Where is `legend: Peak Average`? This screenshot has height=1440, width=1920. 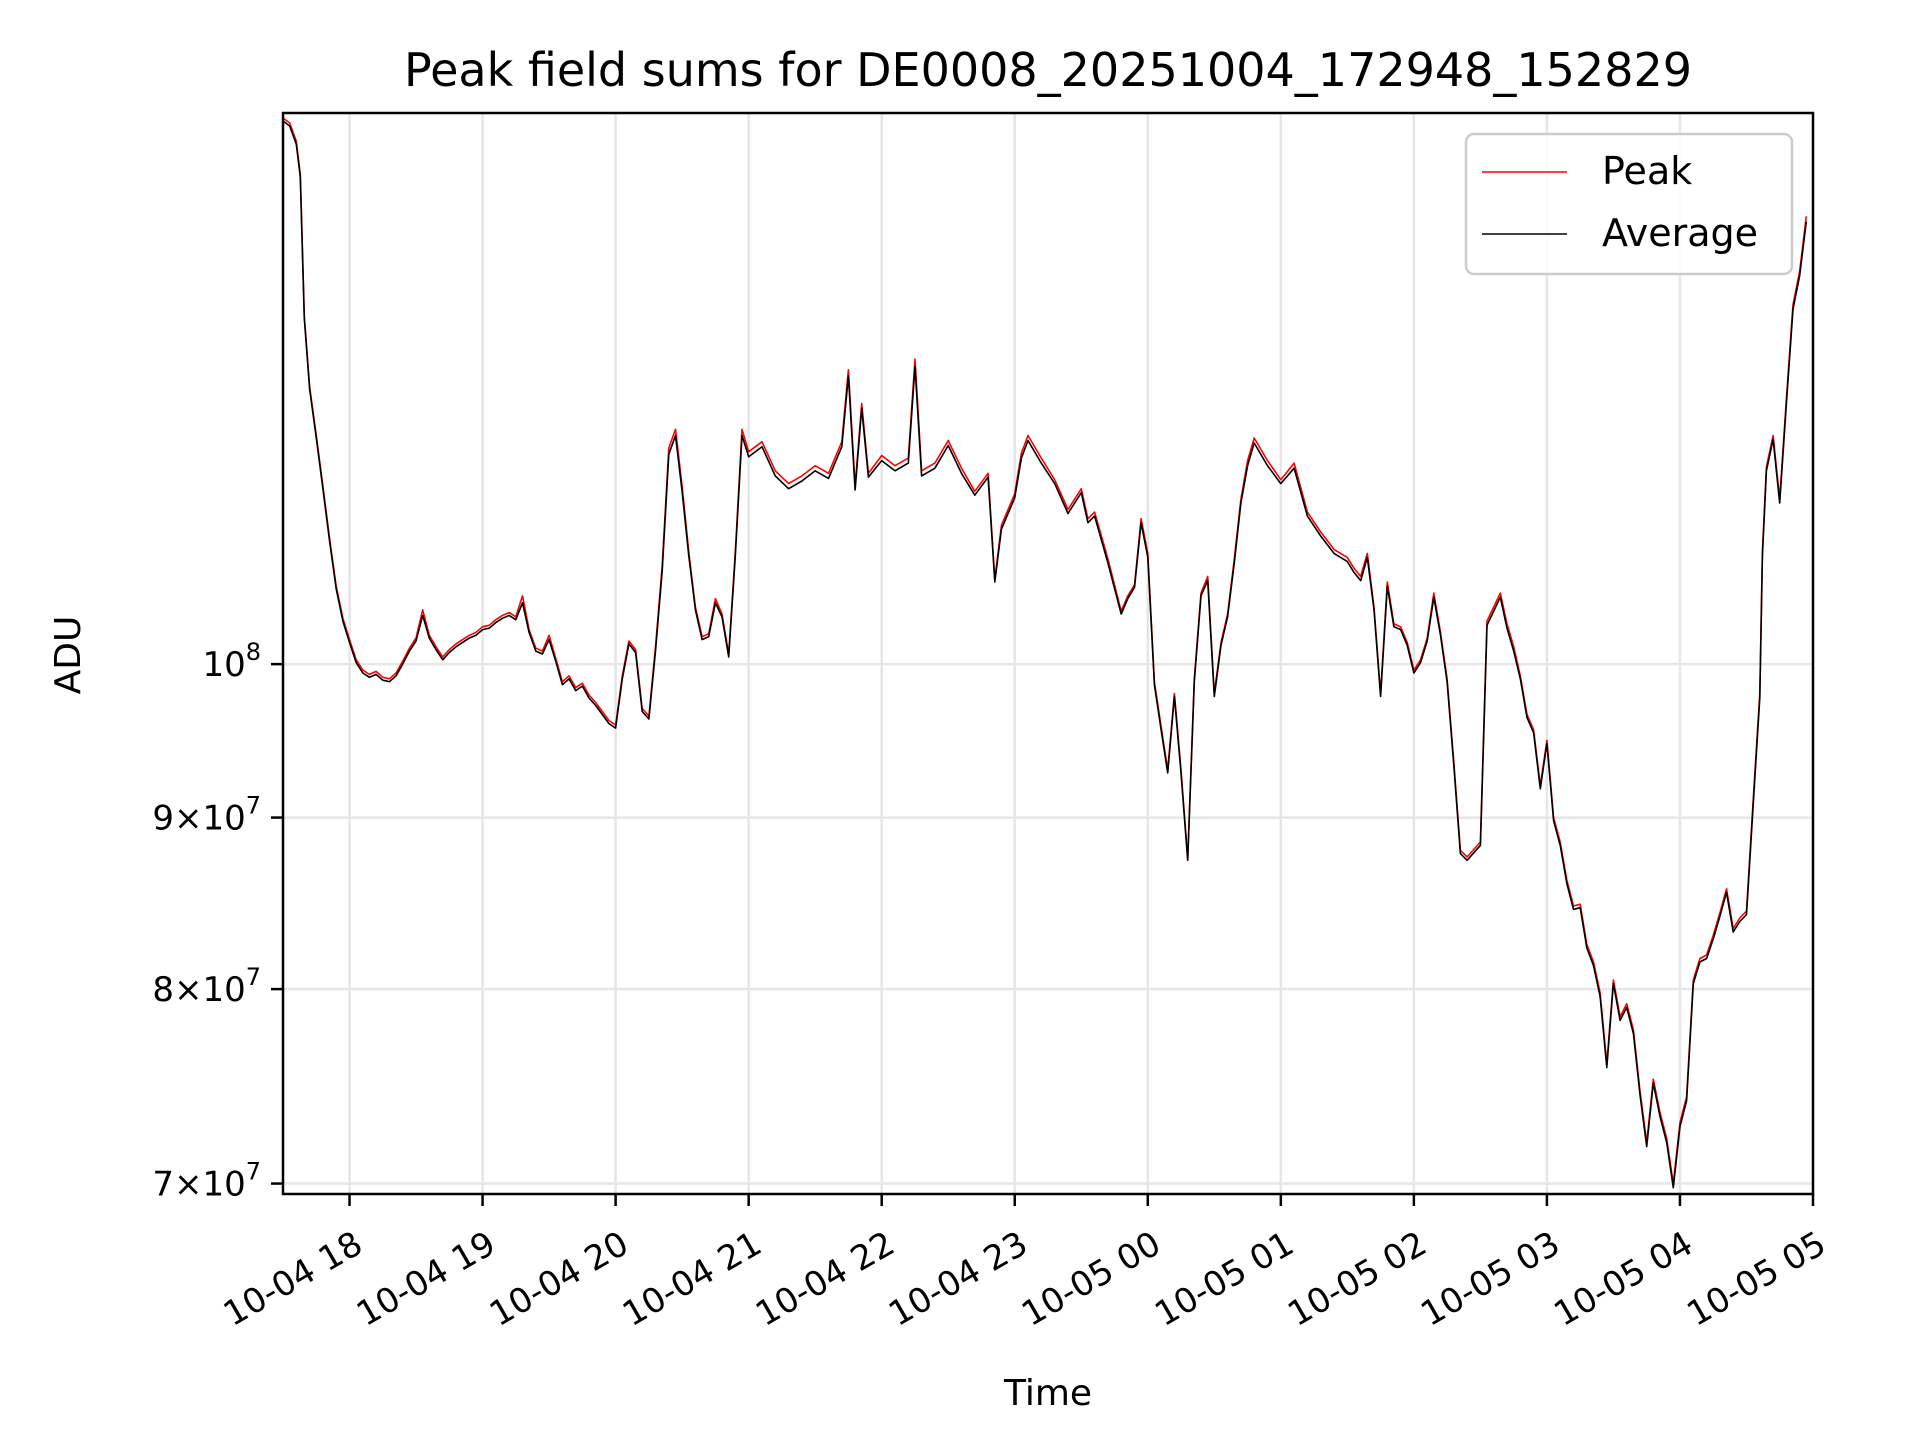 legend: Peak Average is located at coordinates (1629, 204).